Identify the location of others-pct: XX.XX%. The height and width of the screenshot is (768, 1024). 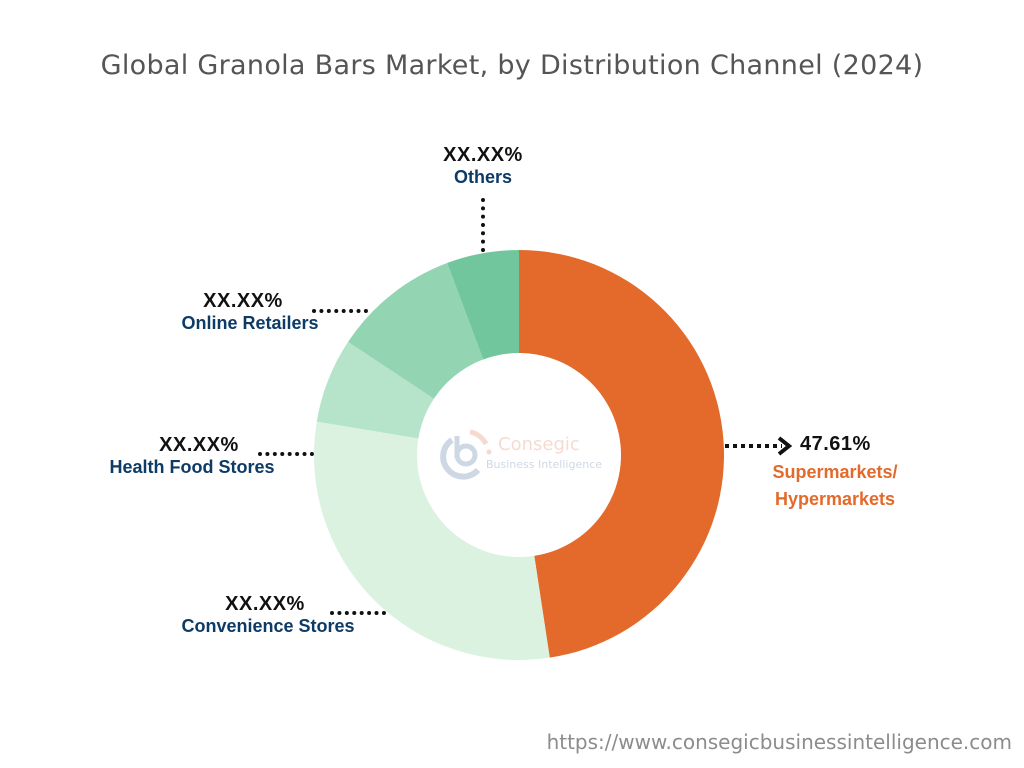
(483, 155).